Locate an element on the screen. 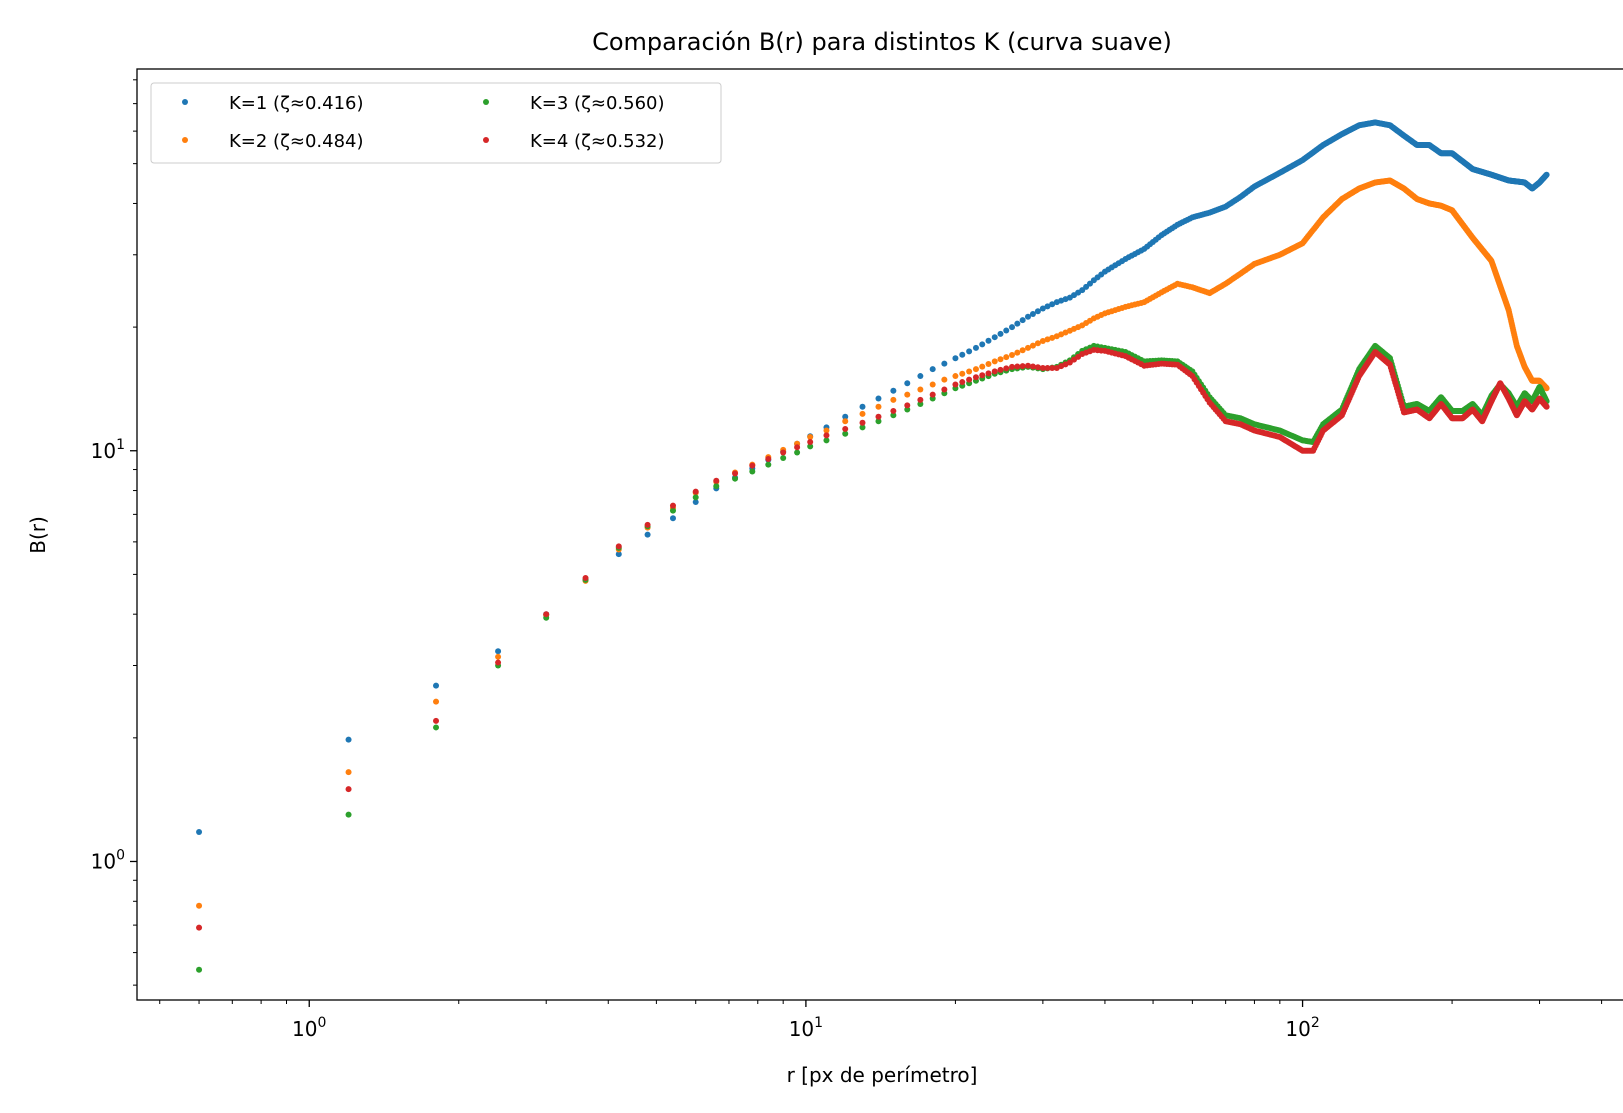  legend-label-k1: K=1 (ζ≈0.416) is located at coordinates (296, 103).